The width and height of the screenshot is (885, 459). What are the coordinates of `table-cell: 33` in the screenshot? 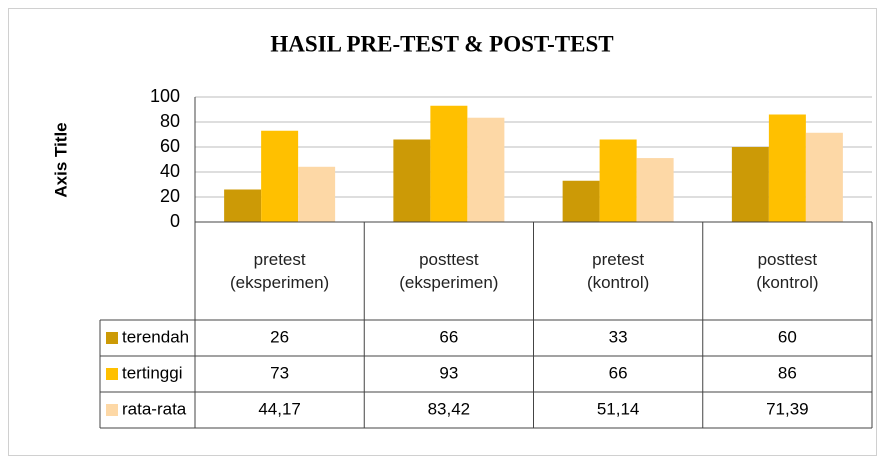 It's located at (618, 336).